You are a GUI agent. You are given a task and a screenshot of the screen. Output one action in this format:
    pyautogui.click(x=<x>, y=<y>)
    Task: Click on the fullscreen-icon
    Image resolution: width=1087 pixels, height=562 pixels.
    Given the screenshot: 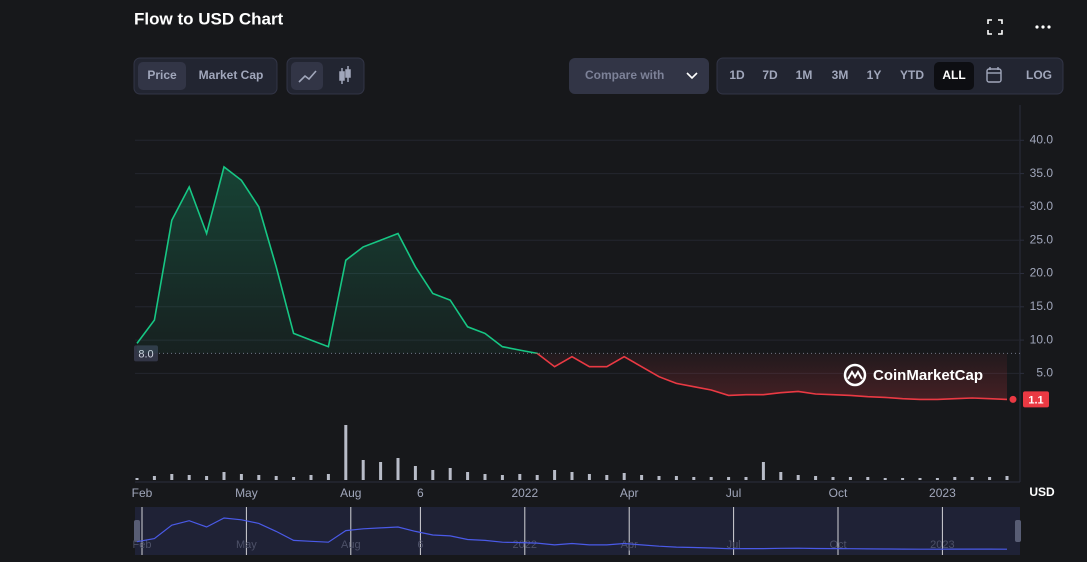 What is the action you would take?
    pyautogui.click(x=995, y=27)
    